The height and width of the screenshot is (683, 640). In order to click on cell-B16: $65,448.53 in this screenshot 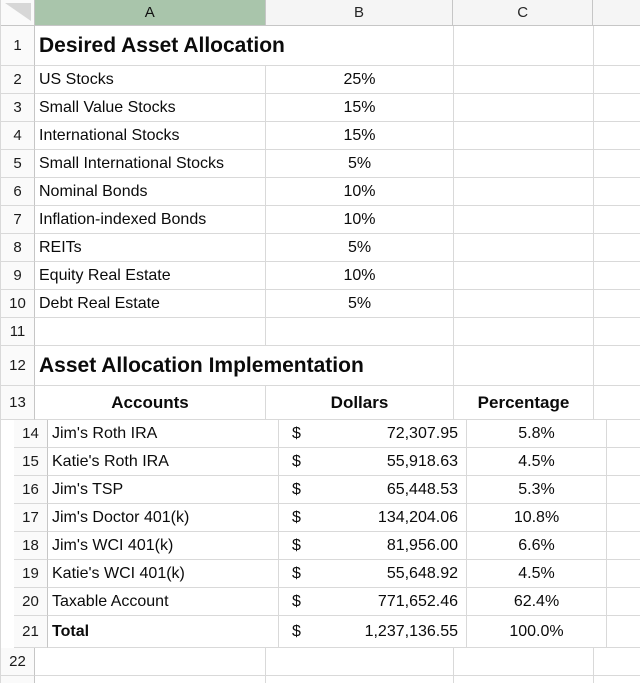, I will do `click(373, 490)`.